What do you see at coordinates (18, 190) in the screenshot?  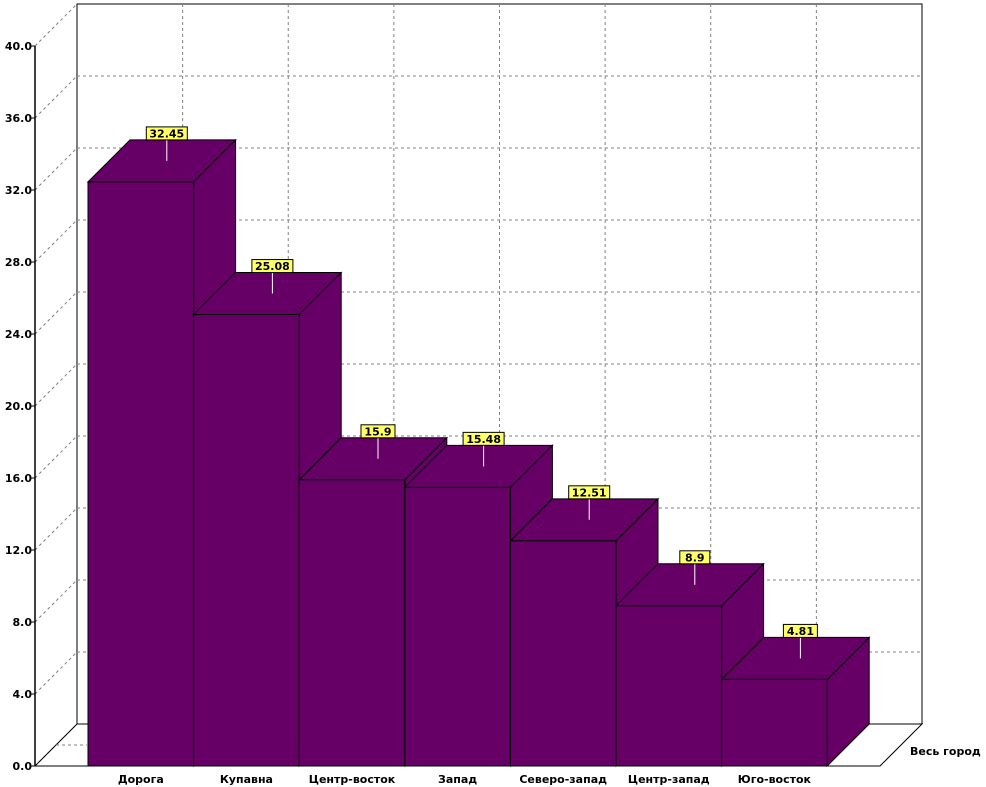 I see `y-tick-label: 32.0` at bounding box center [18, 190].